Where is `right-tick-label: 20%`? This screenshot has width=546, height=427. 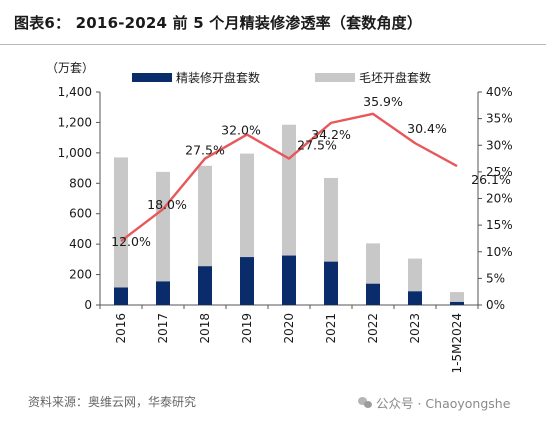 right-tick-label: 20% is located at coordinates (499, 199).